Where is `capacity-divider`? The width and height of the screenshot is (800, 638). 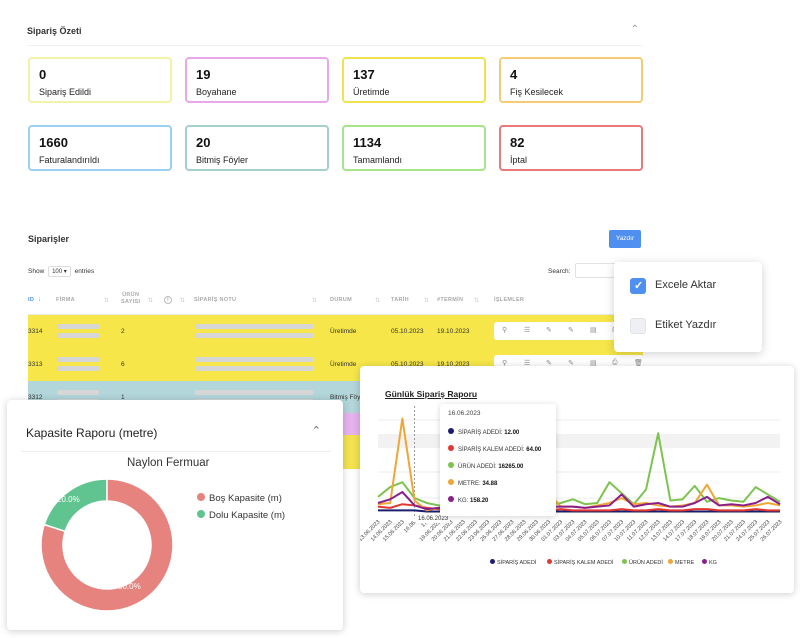
capacity-divider is located at coordinates (176, 451).